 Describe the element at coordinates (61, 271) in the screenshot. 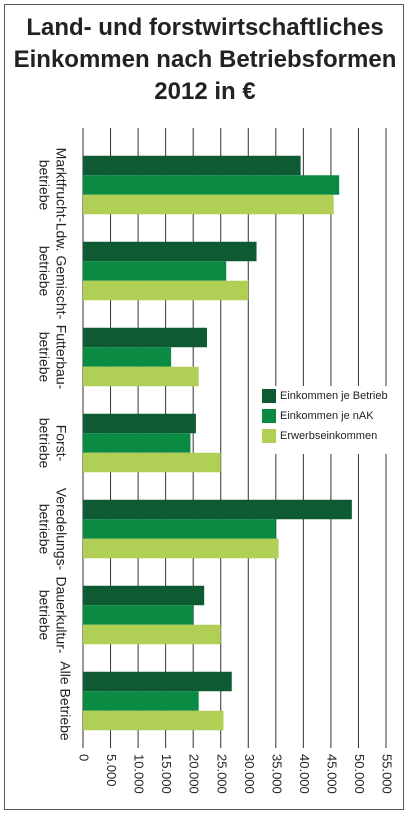

I see `category-label: Ldw. Gemischt-` at that location.